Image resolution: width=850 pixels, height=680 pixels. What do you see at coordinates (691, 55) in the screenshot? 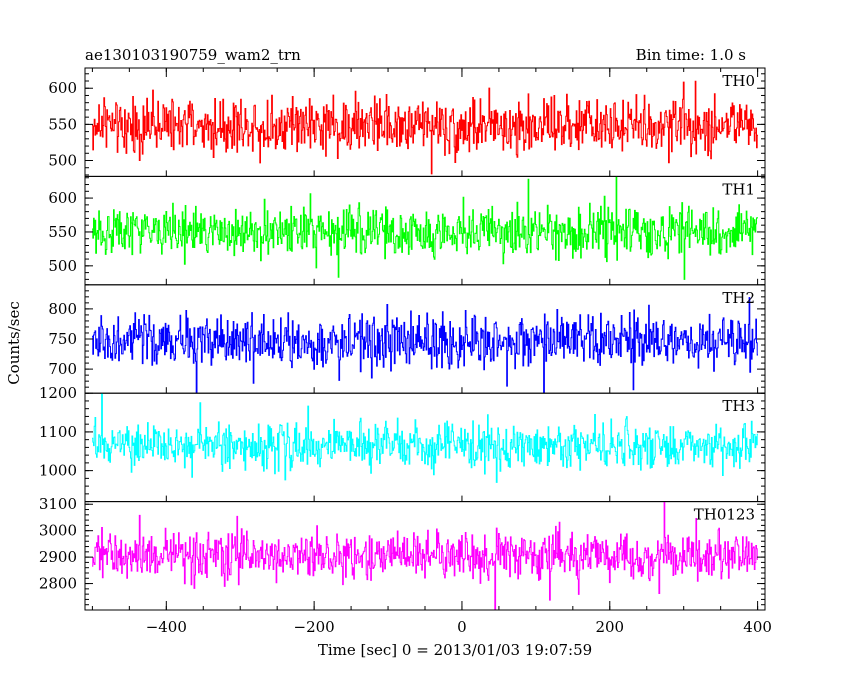
I see `bin-time-label: Bin time: 1.0 s` at bounding box center [691, 55].